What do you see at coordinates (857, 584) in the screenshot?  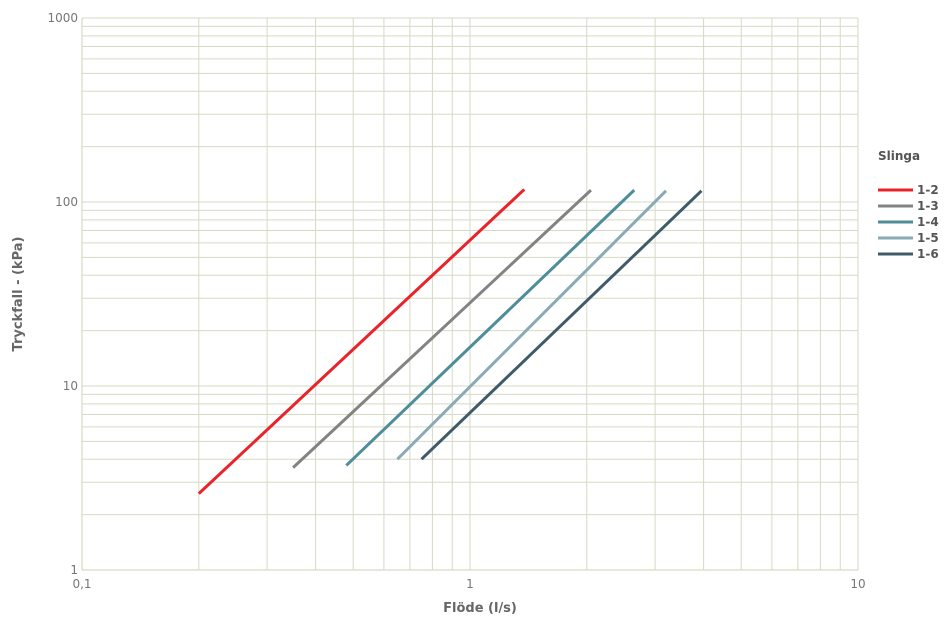 I see `x-tick-label: 10` at bounding box center [857, 584].